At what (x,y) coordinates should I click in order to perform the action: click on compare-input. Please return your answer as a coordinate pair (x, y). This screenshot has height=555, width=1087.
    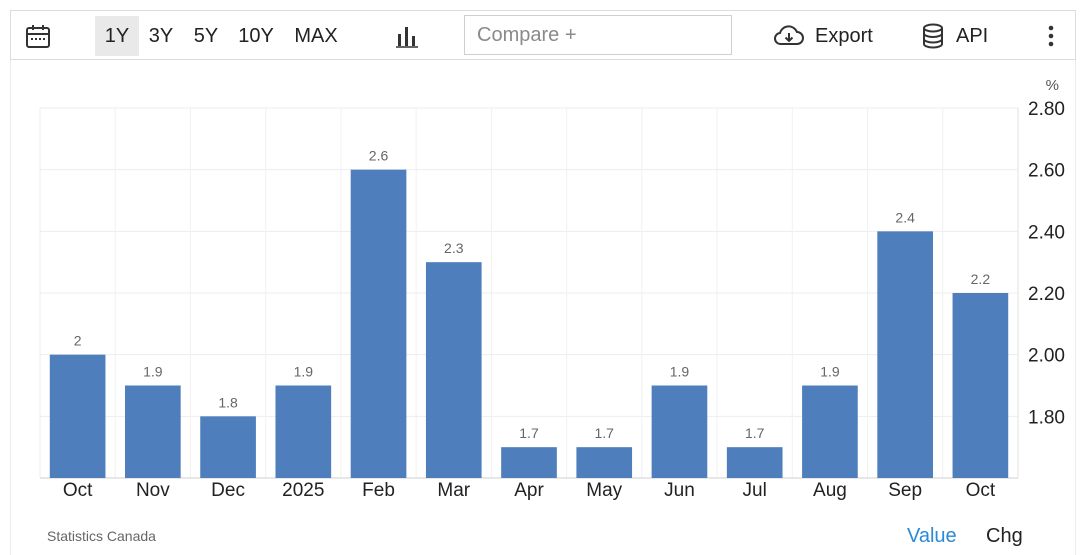
    Looking at the image, I should click on (598, 35).